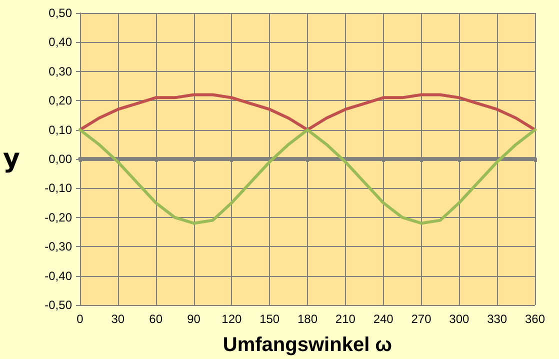 This screenshot has height=359, width=559. What do you see at coordinates (459, 319) in the screenshot?
I see `x-tick-label: 300` at bounding box center [459, 319].